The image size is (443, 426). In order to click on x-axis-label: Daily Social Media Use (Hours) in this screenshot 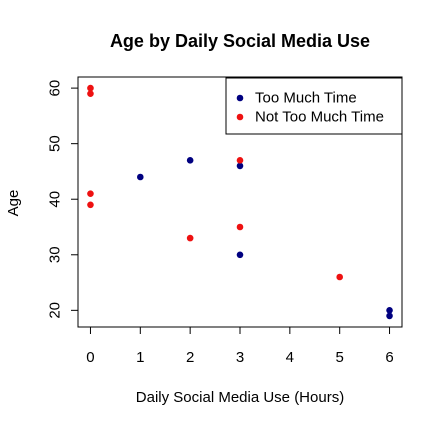, I will do `click(240, 397)`.